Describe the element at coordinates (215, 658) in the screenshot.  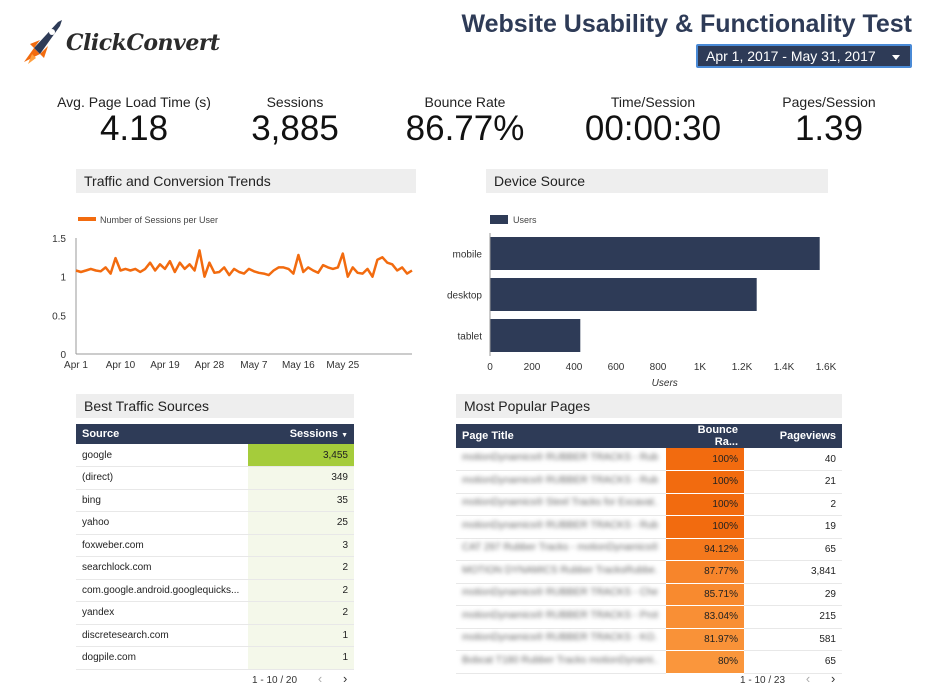
I see `table-row: dogpile.com 1` at that location.